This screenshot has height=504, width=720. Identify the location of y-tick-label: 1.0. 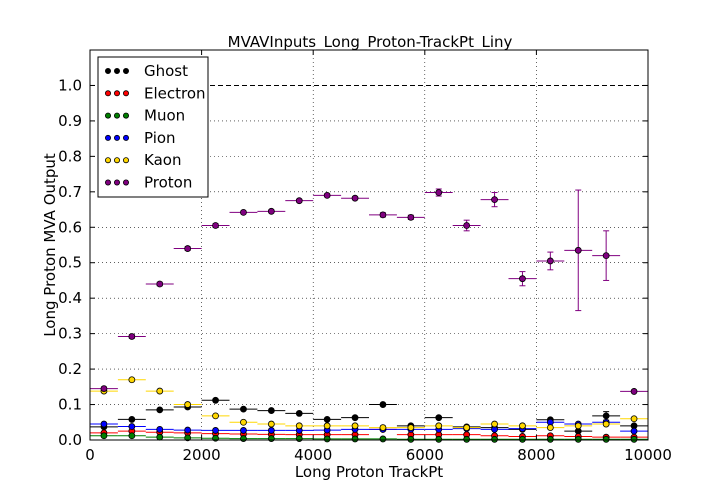
(70, 85).